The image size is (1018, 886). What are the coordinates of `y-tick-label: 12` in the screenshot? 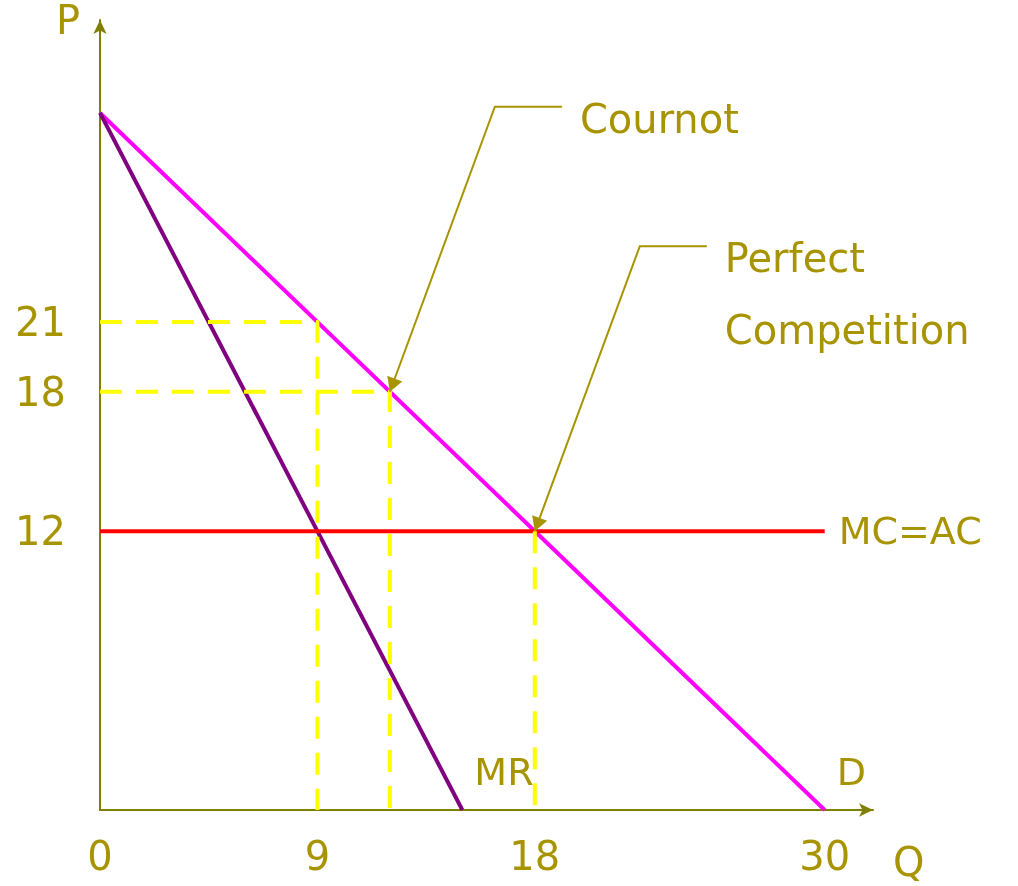 It's located at (40, 531).